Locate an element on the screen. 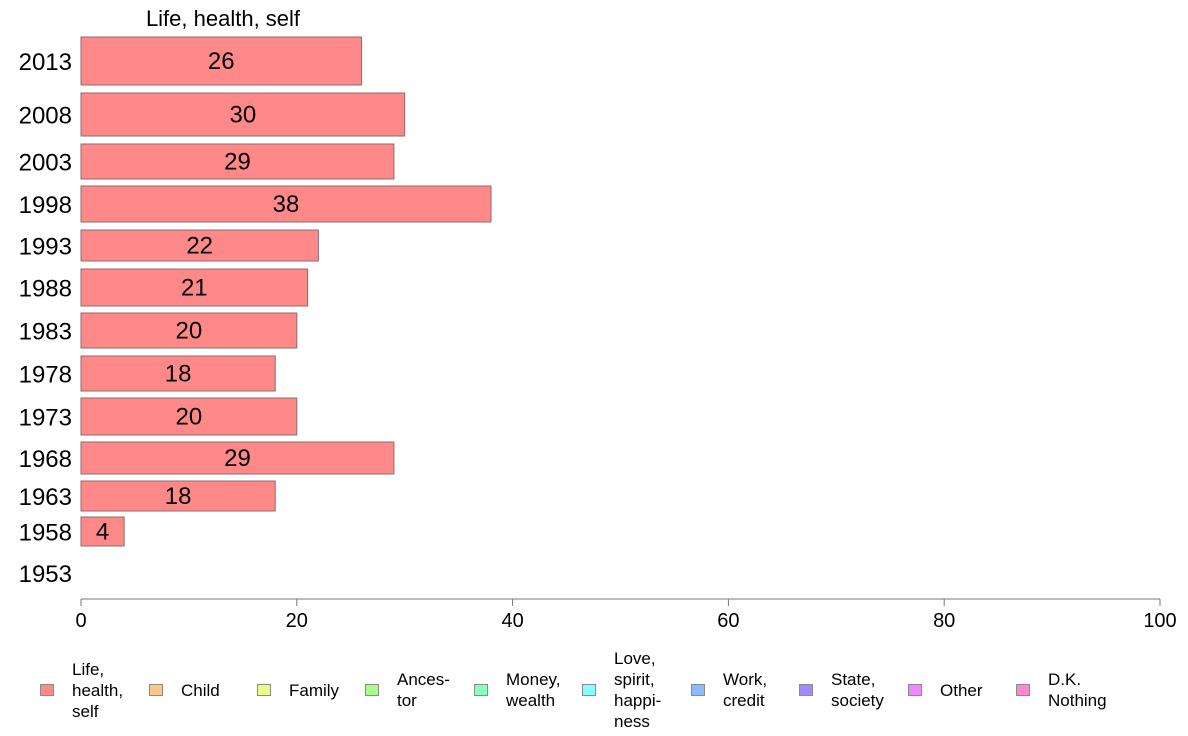  bar-value-label: 4 is located at coordinates (102, 532).